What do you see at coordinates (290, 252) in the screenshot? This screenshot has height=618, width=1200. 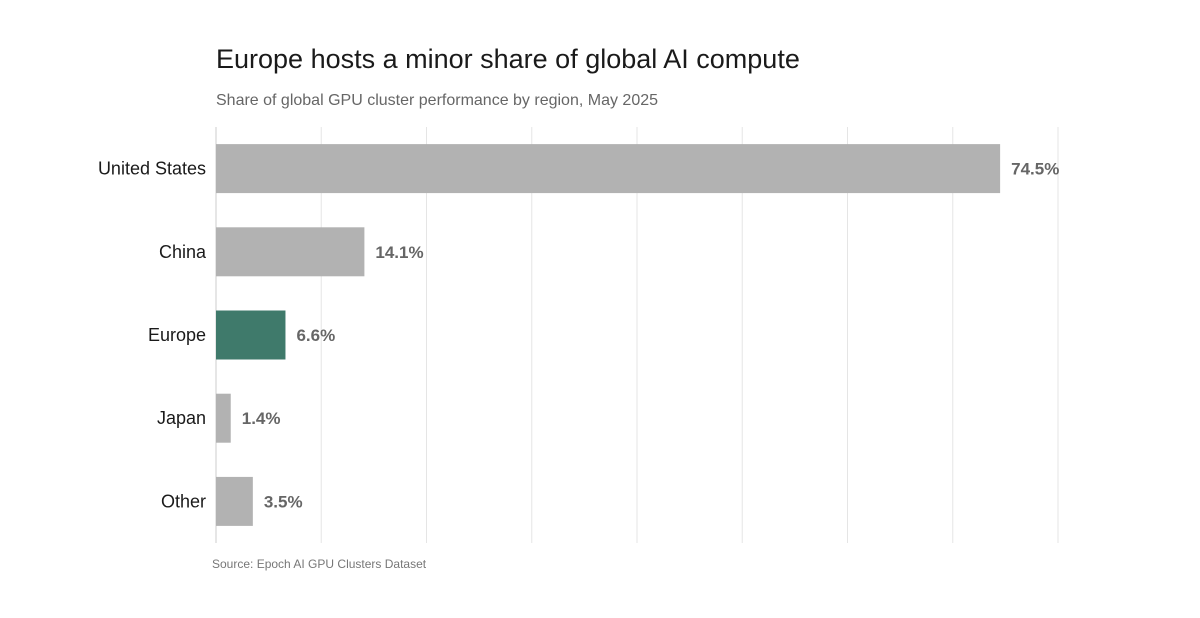 I see `bar-china` at bounding box center [290, 252].